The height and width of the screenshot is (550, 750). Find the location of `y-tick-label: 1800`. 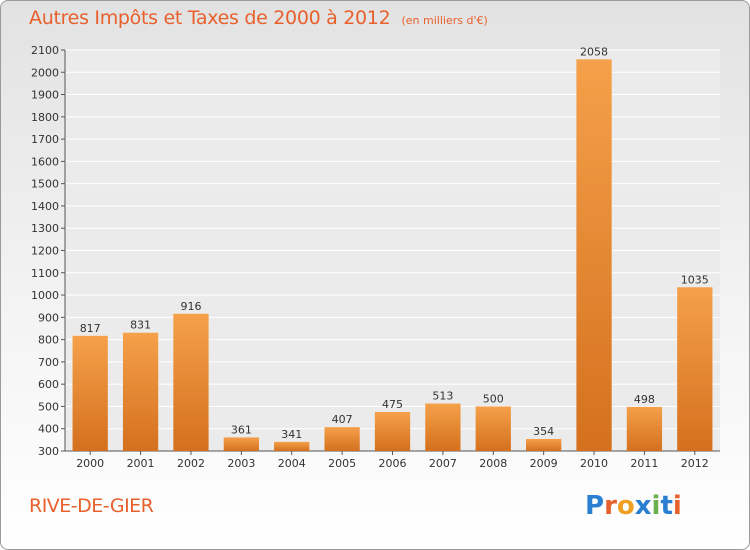

y-tick-label: 1800 is located at coordinates (45, 117).